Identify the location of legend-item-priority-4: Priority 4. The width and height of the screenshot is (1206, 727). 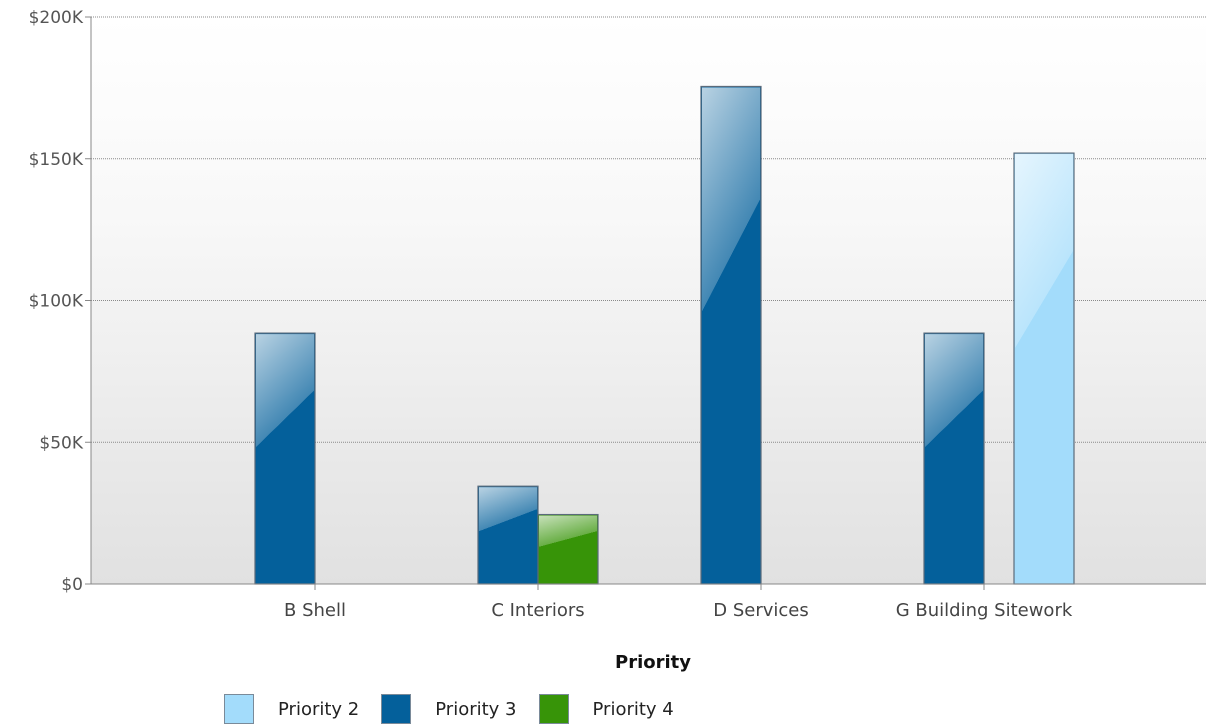
(606, 709).